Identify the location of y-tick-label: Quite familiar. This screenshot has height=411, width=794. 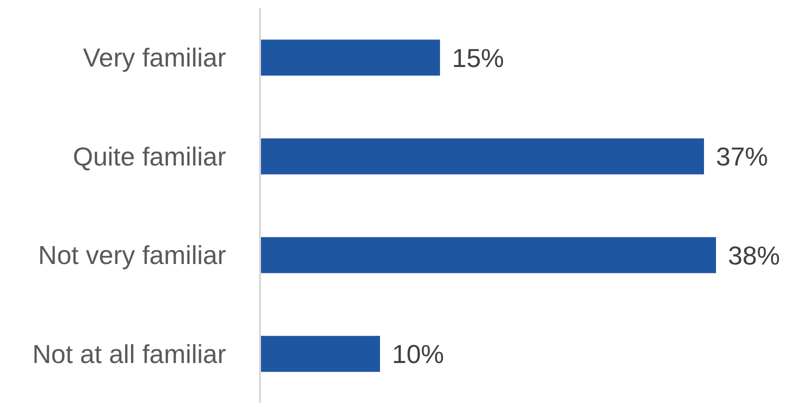
(149, 156).